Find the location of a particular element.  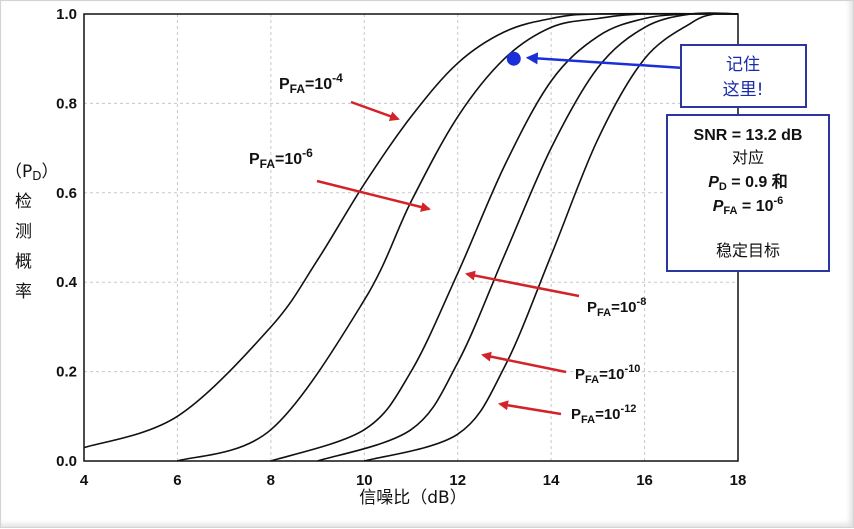

y-tick-label: 0.2 is located at coordinates (66, 372).